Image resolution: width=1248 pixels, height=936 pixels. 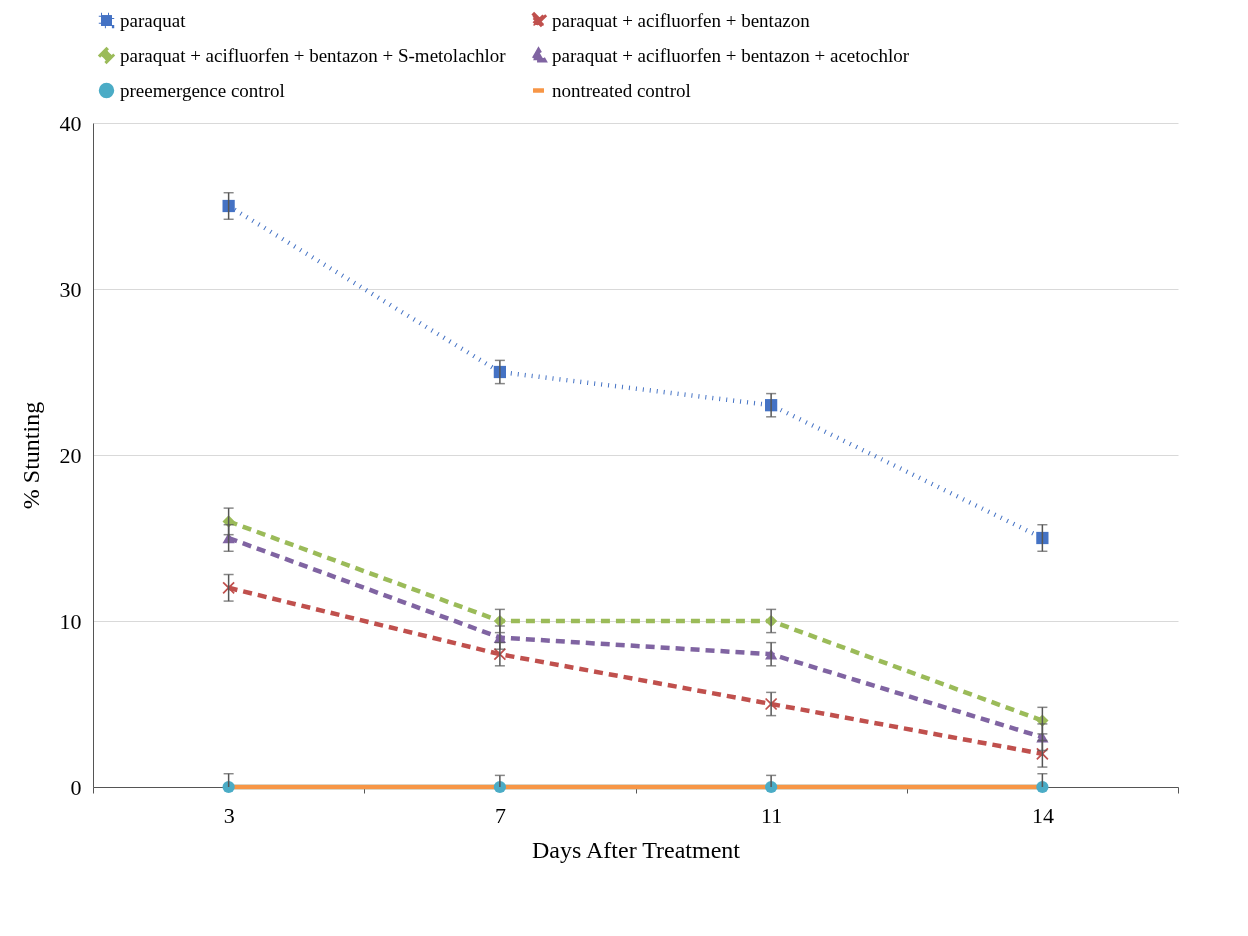 What do you see at coordinates (153, 20) in the screenshot?
I see `legend-label: paraquat` at bounding box center [153, 20].